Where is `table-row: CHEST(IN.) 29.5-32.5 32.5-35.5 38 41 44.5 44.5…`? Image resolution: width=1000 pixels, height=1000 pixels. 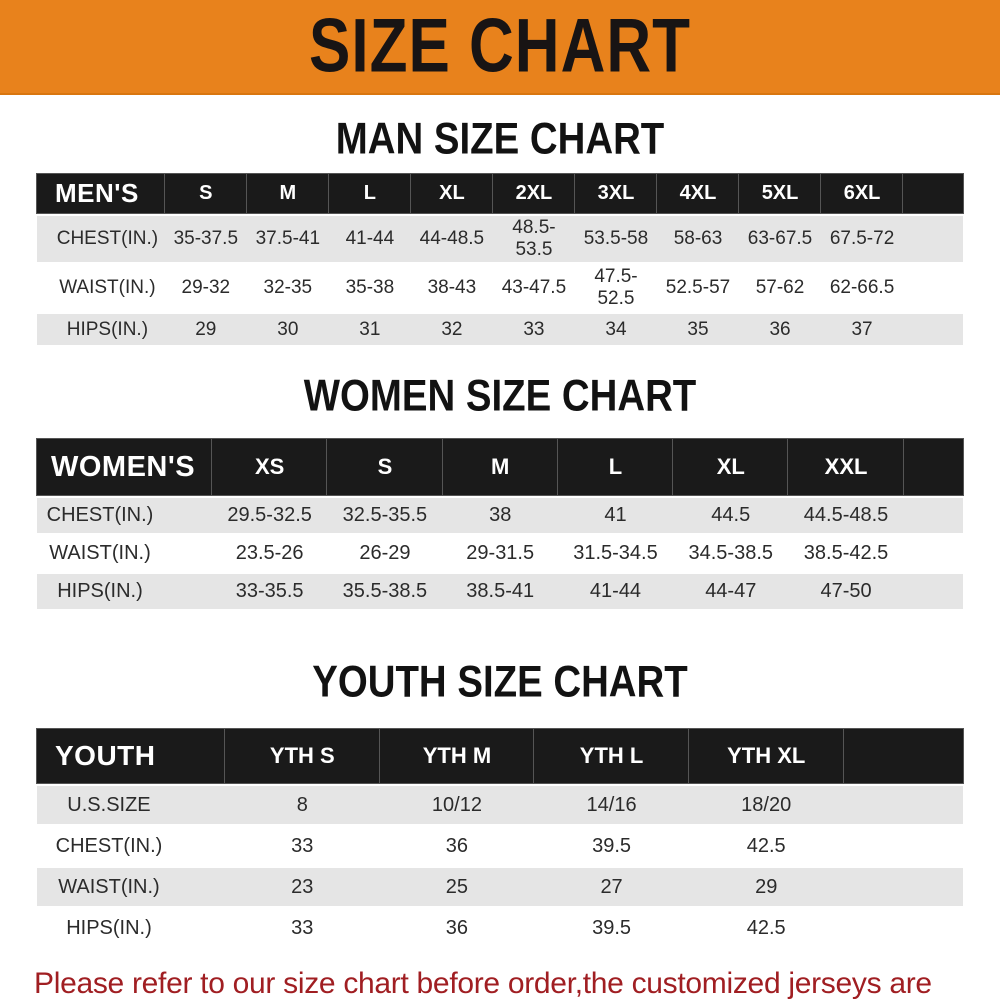
table-row: CHEST(IN.) 29.5-32.5 32.5-35.5 38 41 44.5 44.5… is located at coordinates (500, 515).